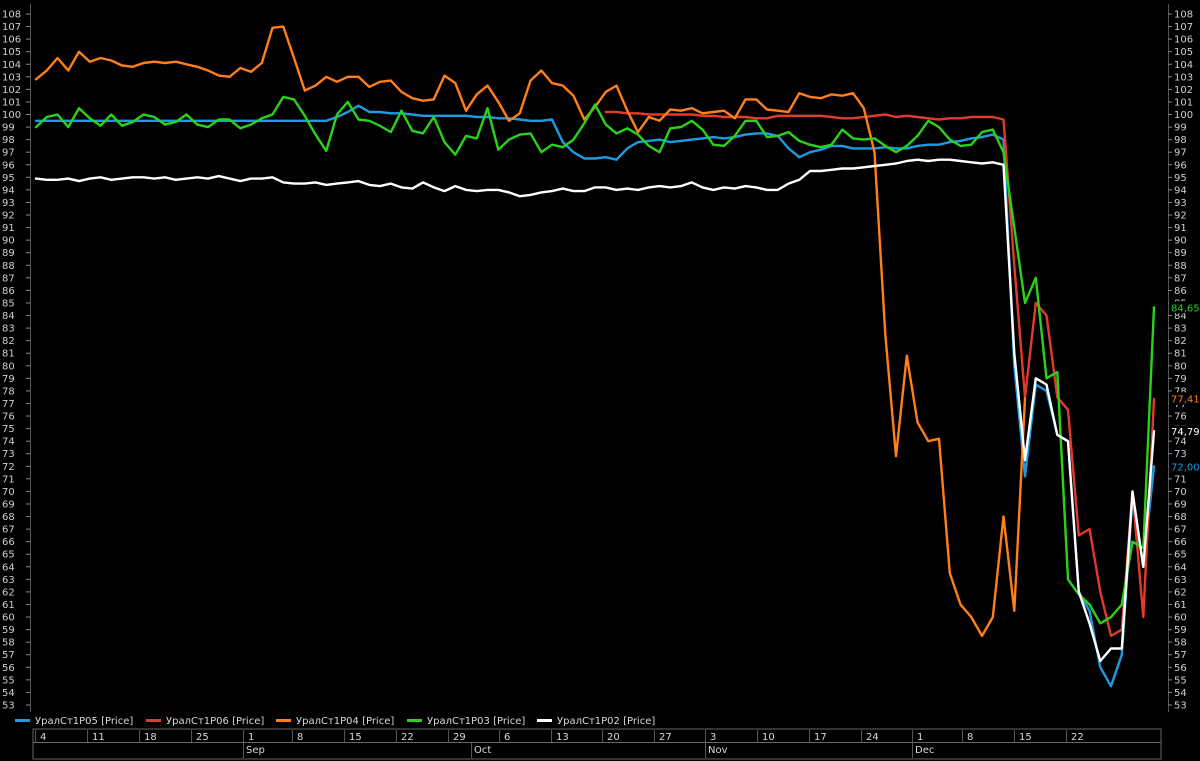 This screenshot has width=1200, height=761. I want to click on y-tick-label-left: 53, so click(8, 706).